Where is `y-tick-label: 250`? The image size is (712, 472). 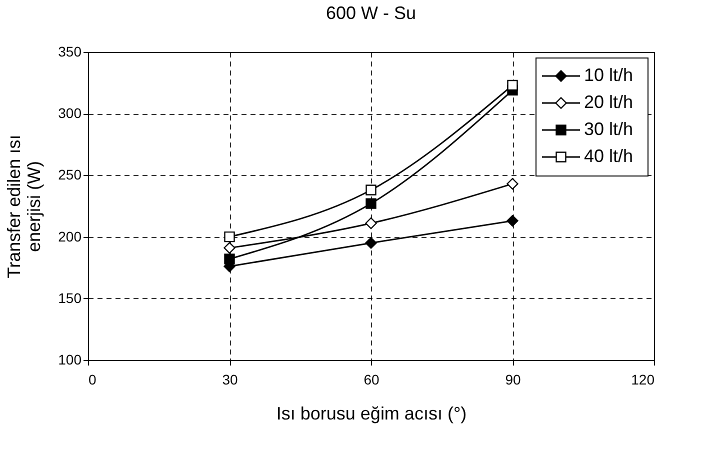 y-tick-label: 250 is located at coordinates (70, 174).